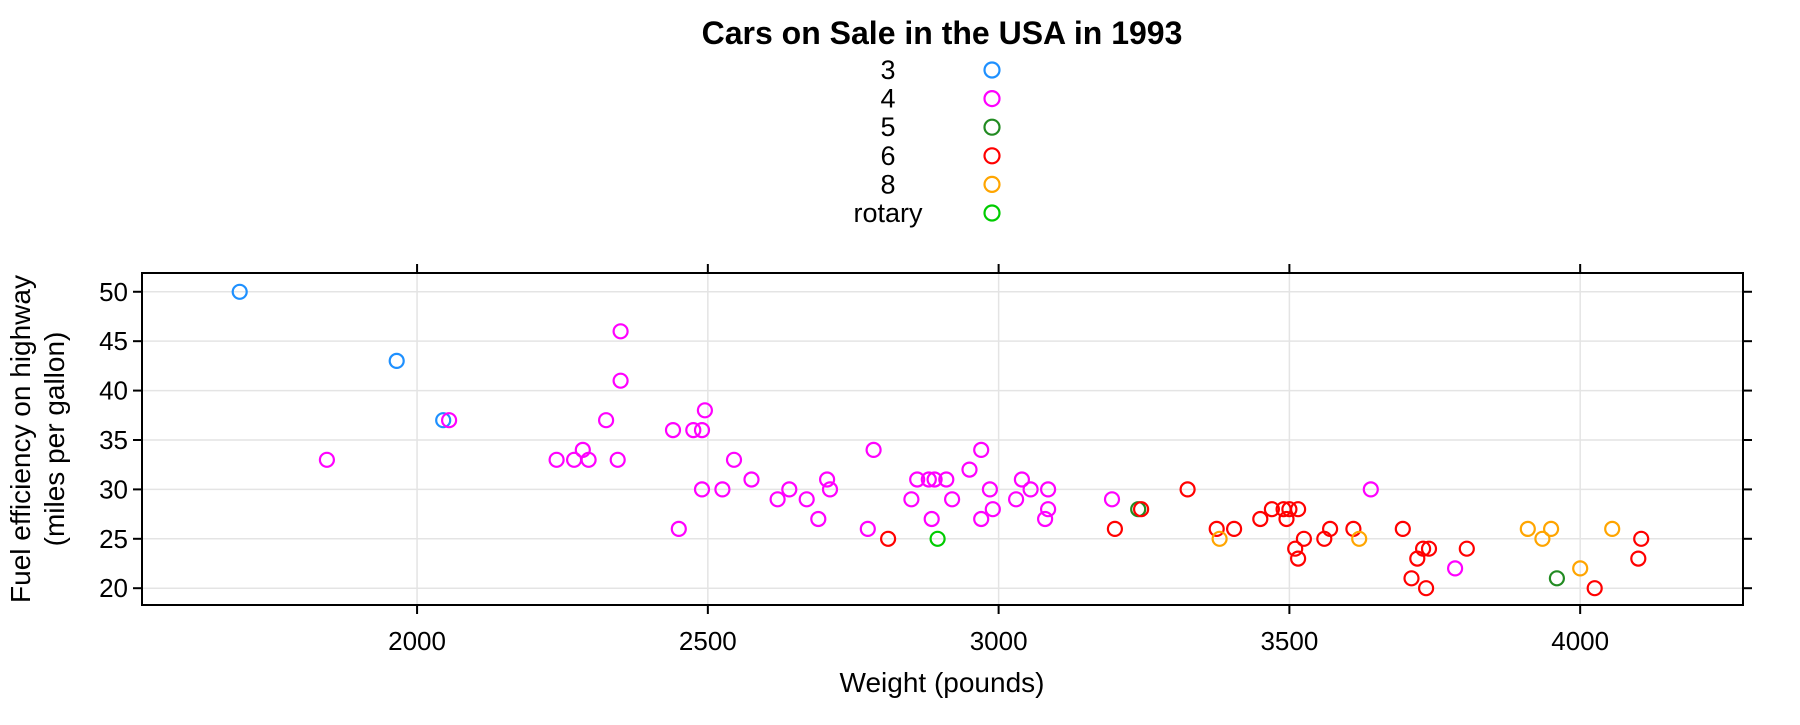 The image size is (1800, 725). What do you see at coordinates (999, 641) in the screenshot?
I see `x-tick-label: 3000` at bounding box center [999, 641].